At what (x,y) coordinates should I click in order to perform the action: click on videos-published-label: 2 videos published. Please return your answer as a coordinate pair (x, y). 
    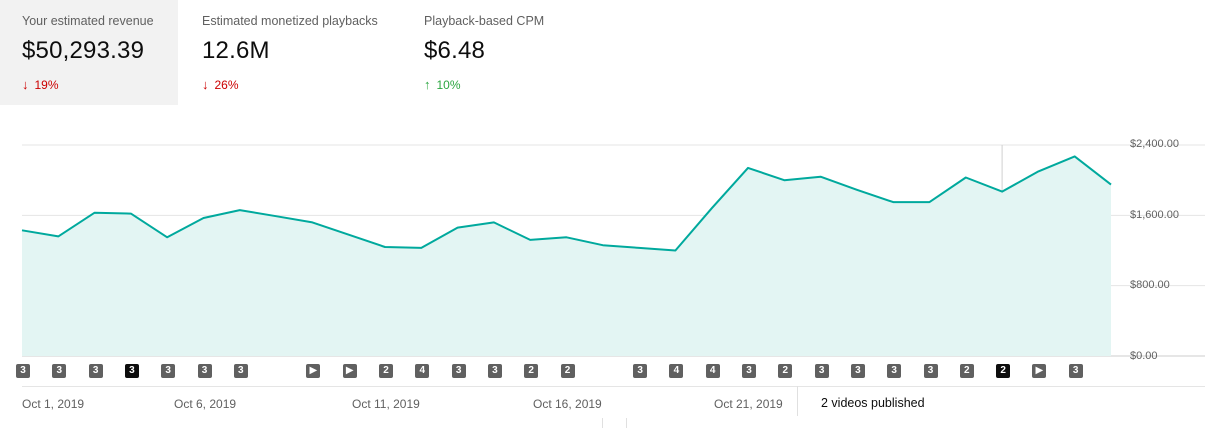
    Looking at the image, I should click on (861, 401).